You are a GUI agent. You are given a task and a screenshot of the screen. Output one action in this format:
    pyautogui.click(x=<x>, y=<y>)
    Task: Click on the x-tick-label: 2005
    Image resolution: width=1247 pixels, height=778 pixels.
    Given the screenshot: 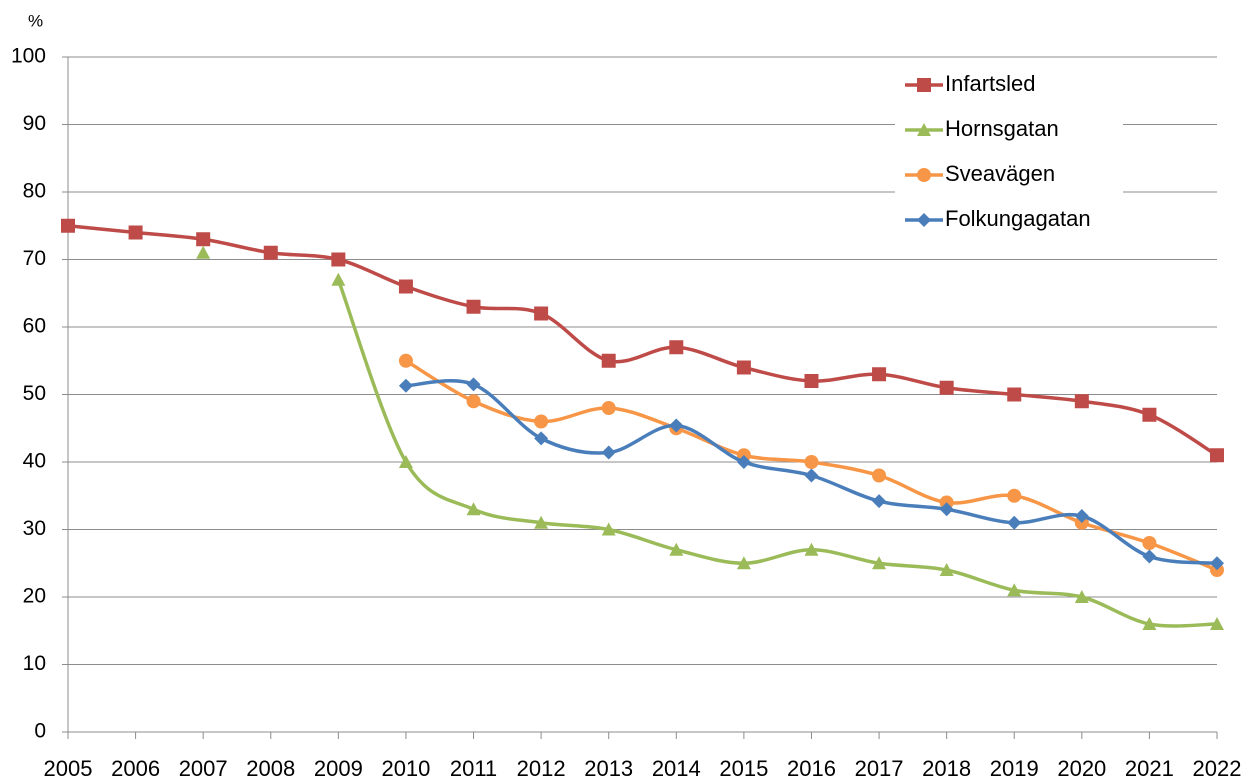 What is the action you would take?
    pyautogui.click(x=68, y=767)
    